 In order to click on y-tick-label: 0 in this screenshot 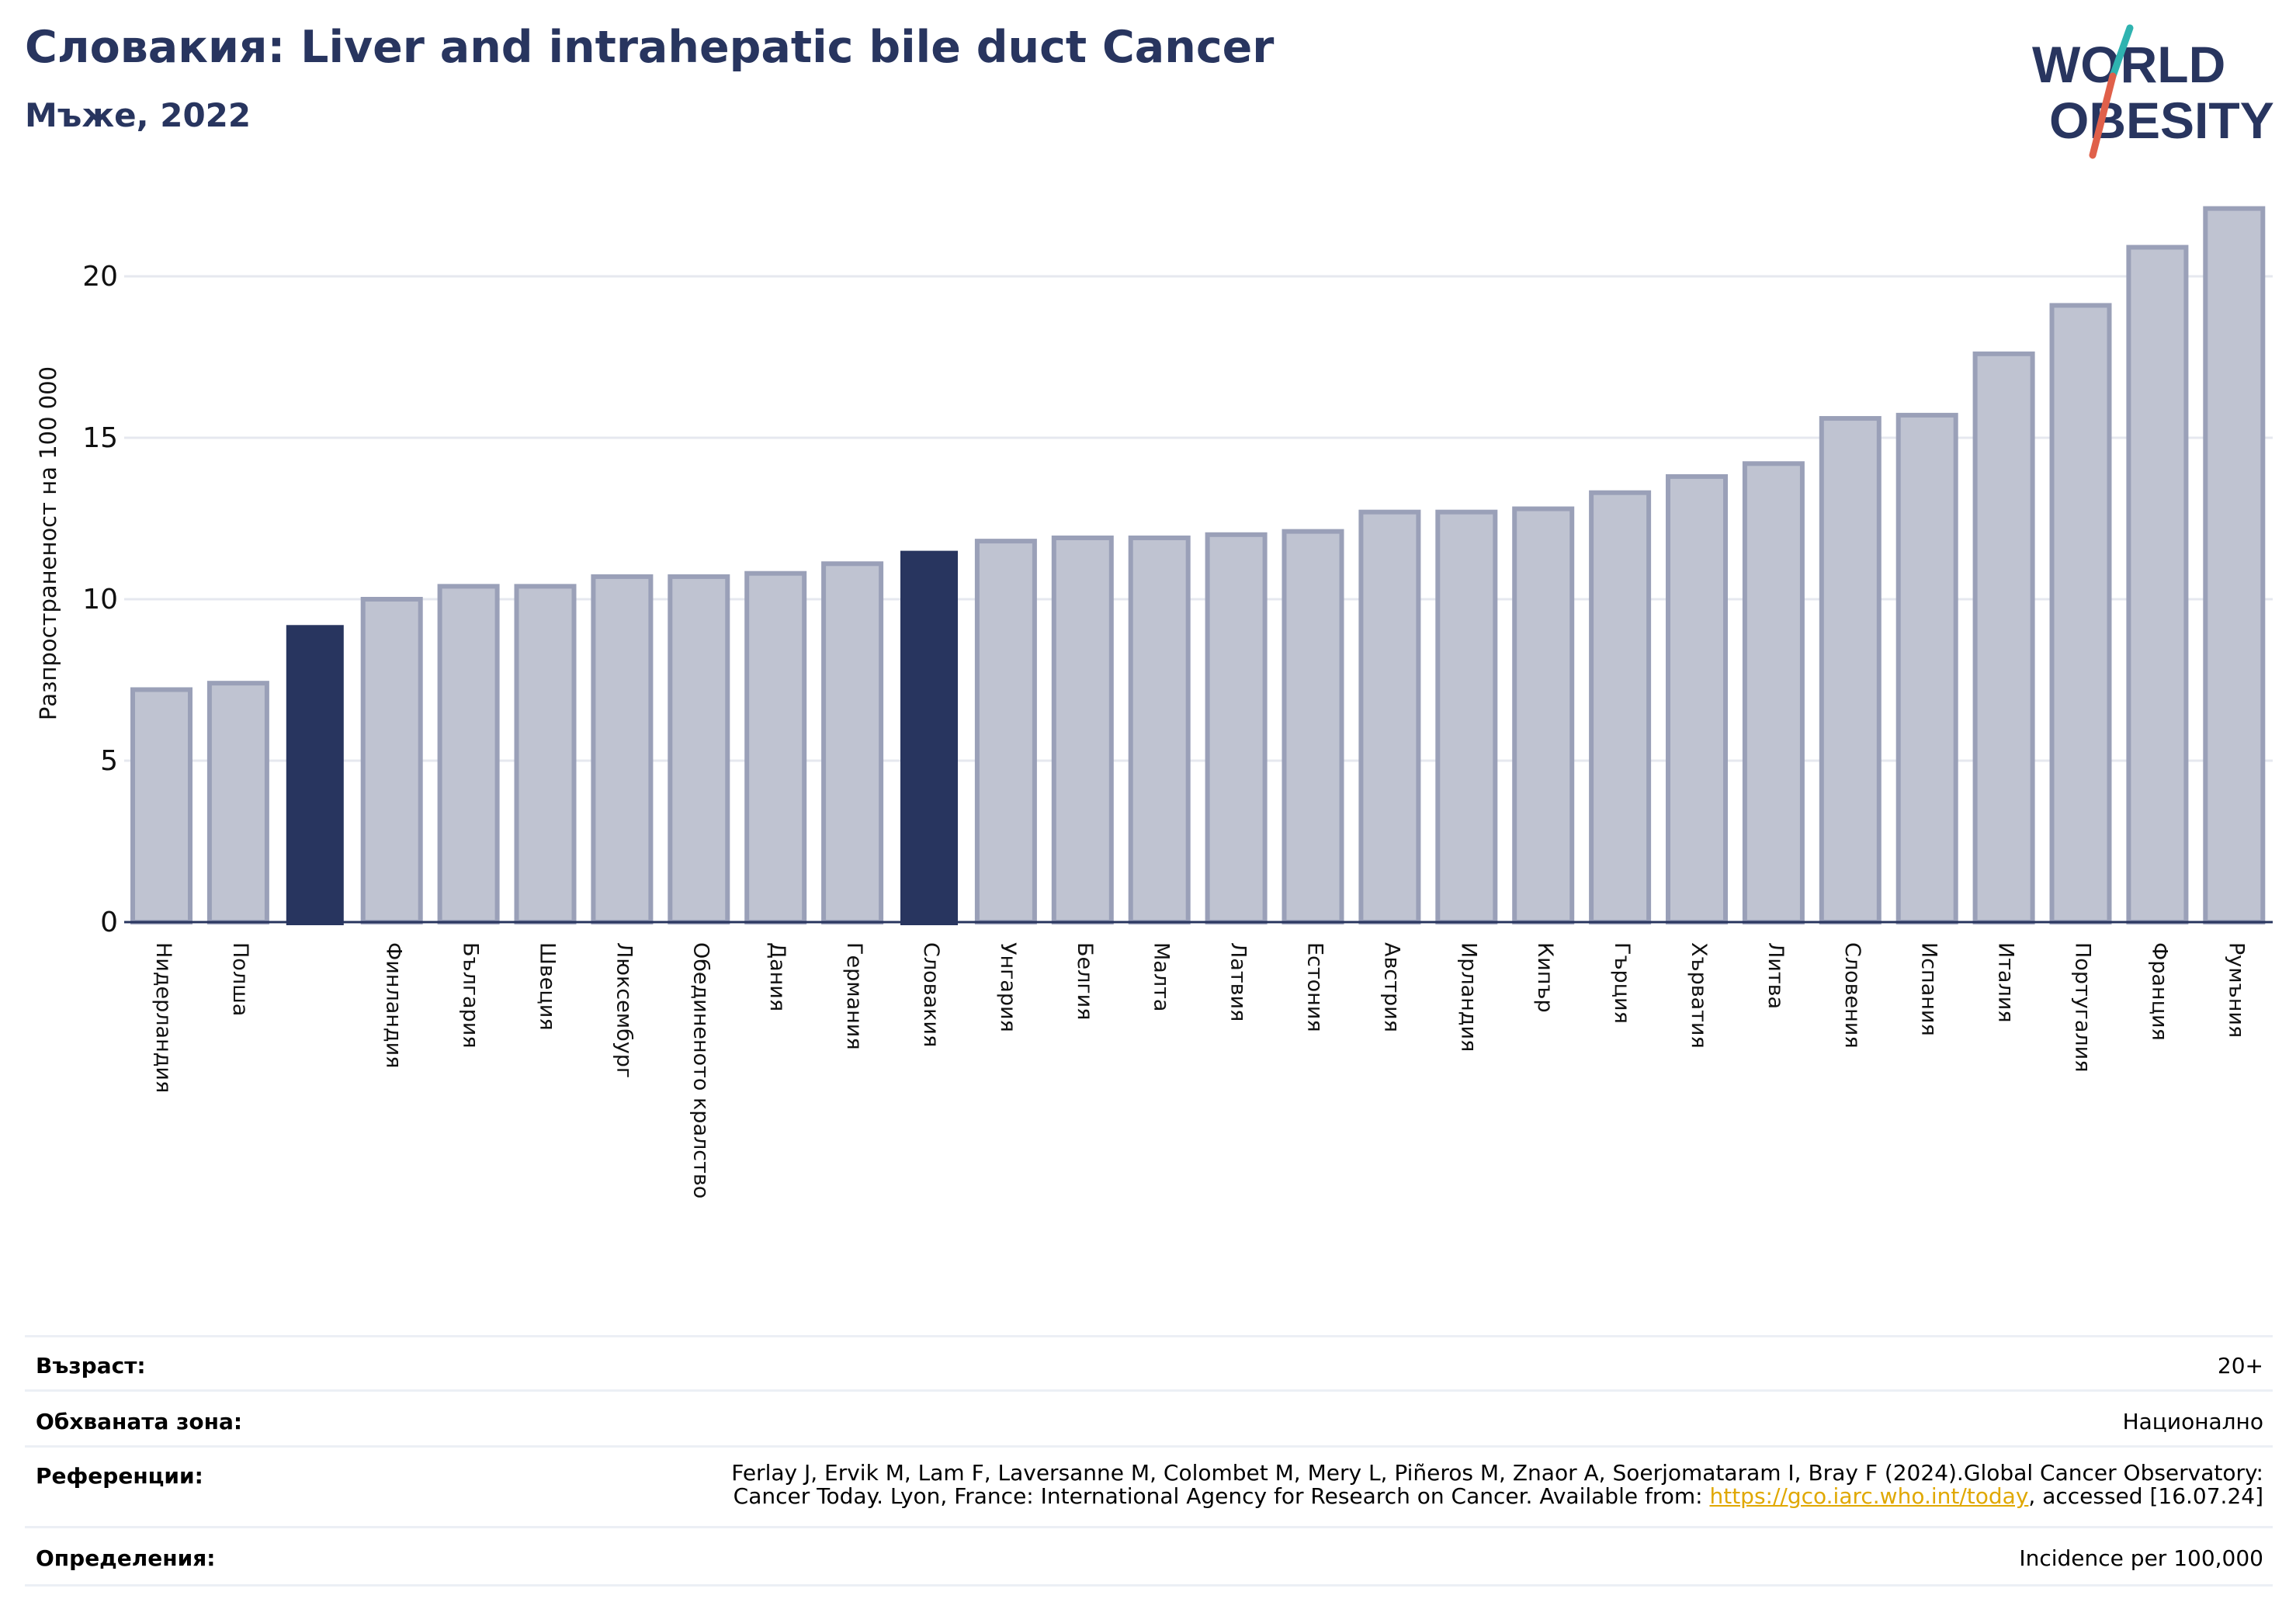, I will do `click(109, 922)`.